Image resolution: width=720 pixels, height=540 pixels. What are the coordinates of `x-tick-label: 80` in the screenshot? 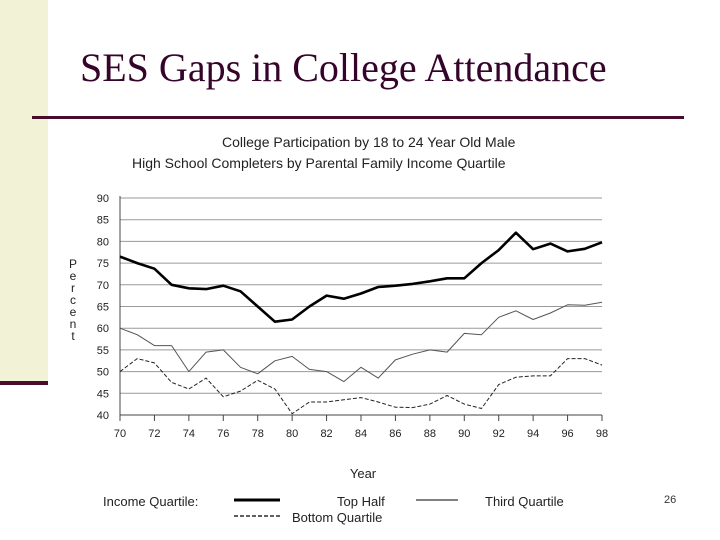 It's located at (292, 434).